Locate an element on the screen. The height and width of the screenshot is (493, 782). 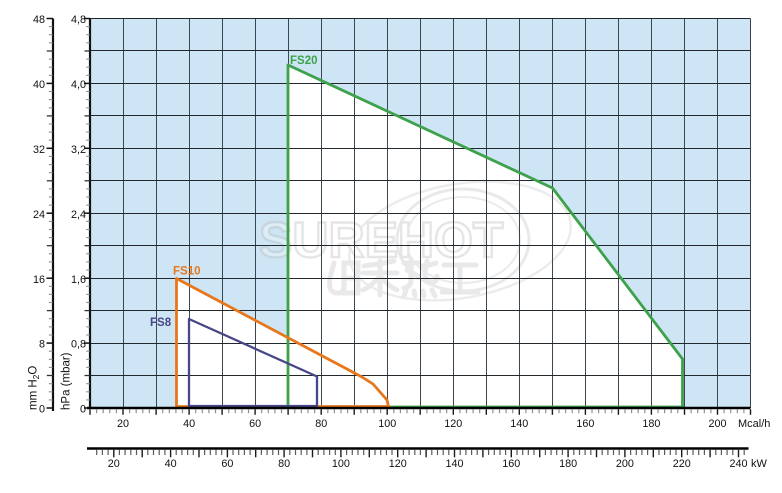
svg-text: 8 is located at coordinates (42, 345).